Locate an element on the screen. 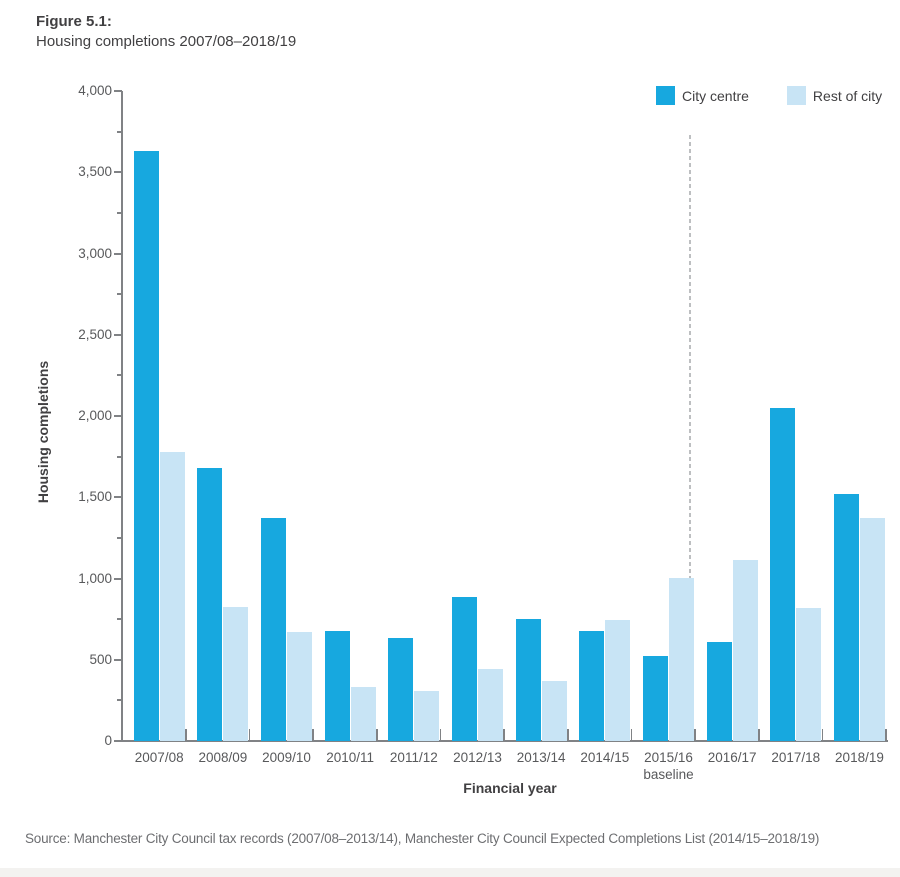 The width and height of the screenshot is (900, 877). legend: City centre Rest of city is located at coordinates (769, 95).